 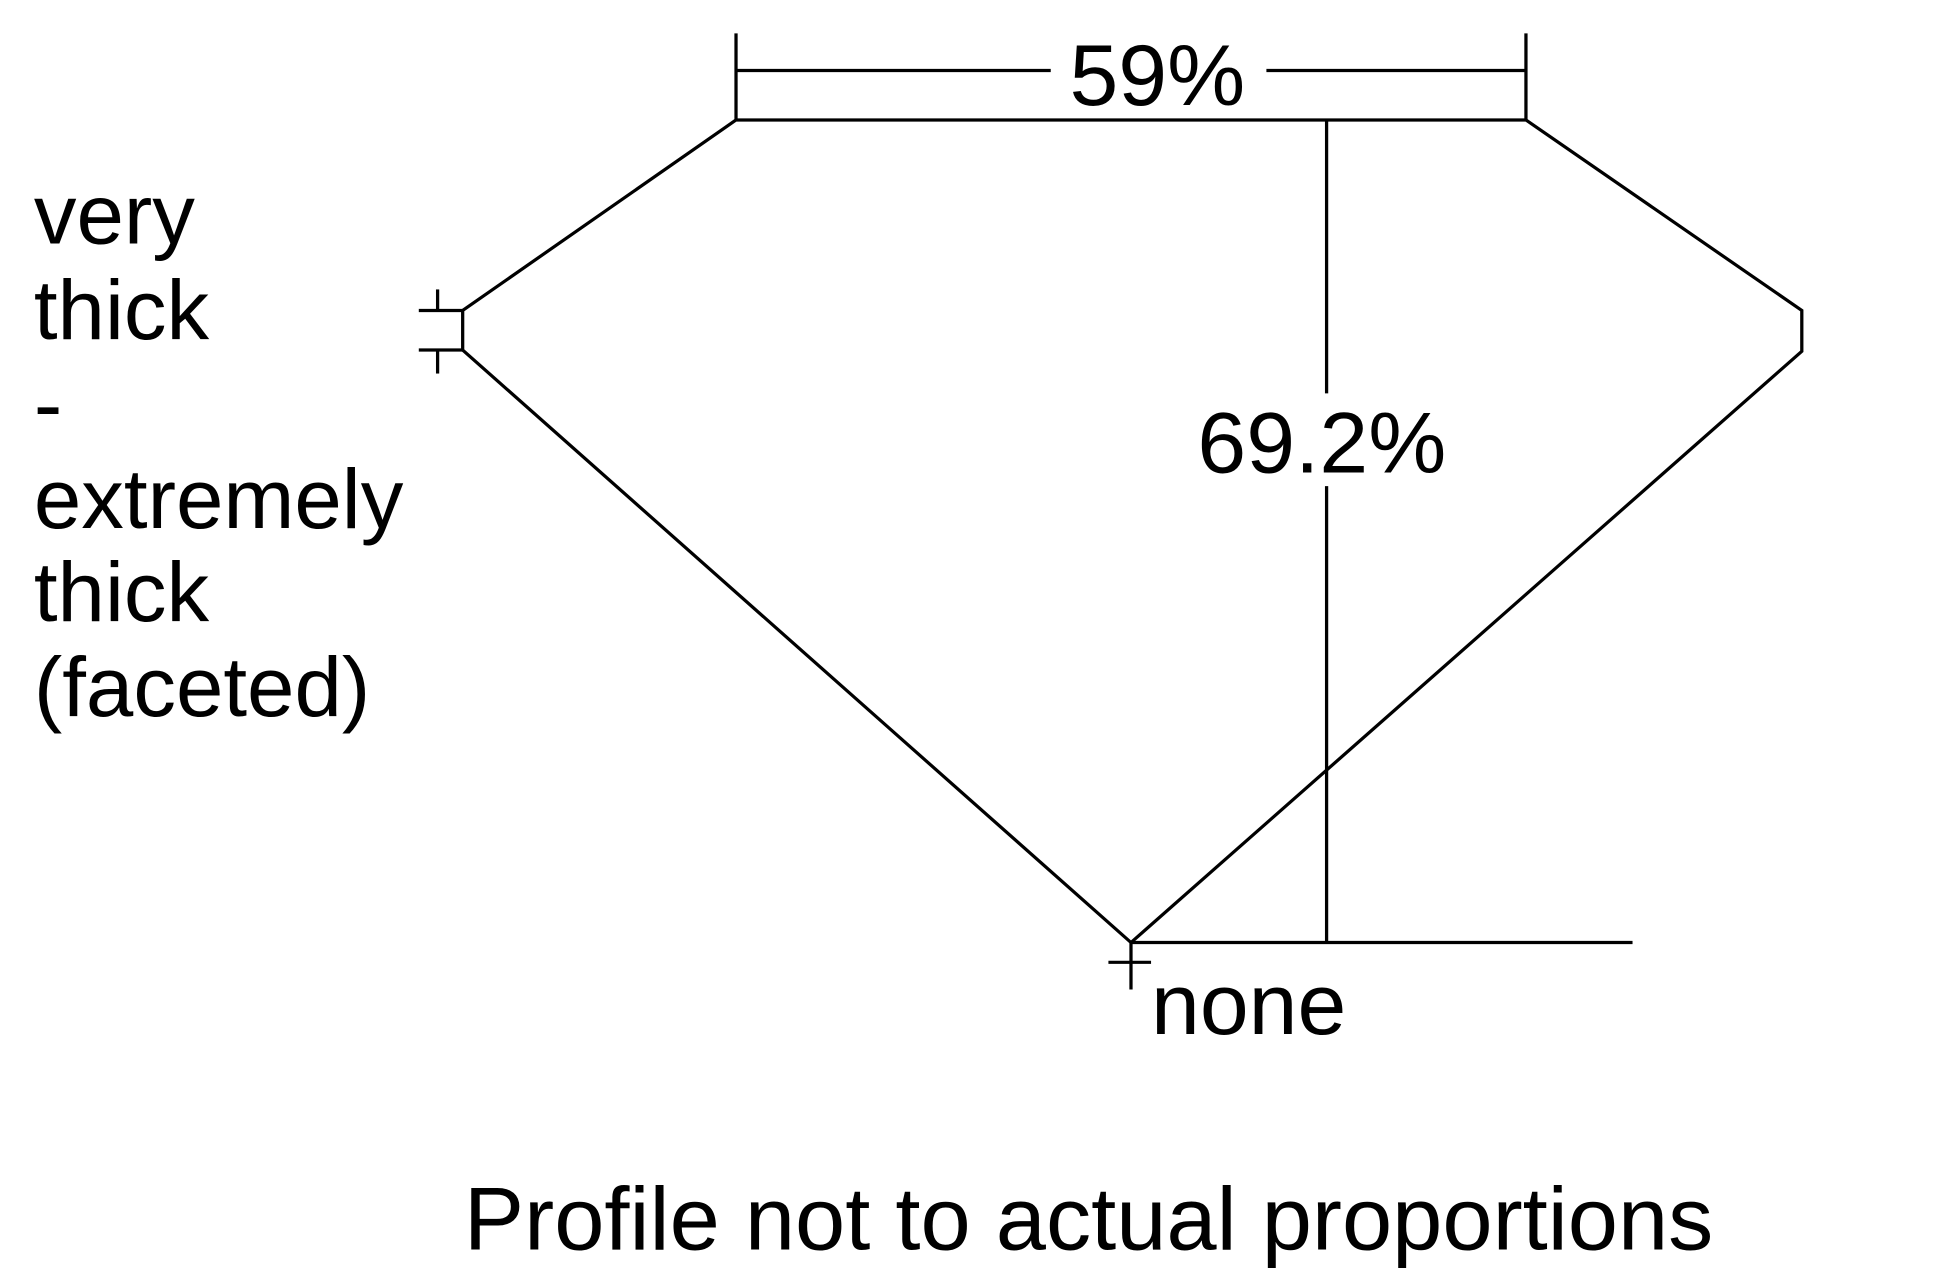 I want to click on table-dimension: 59%, so click(x=1131, y=76).